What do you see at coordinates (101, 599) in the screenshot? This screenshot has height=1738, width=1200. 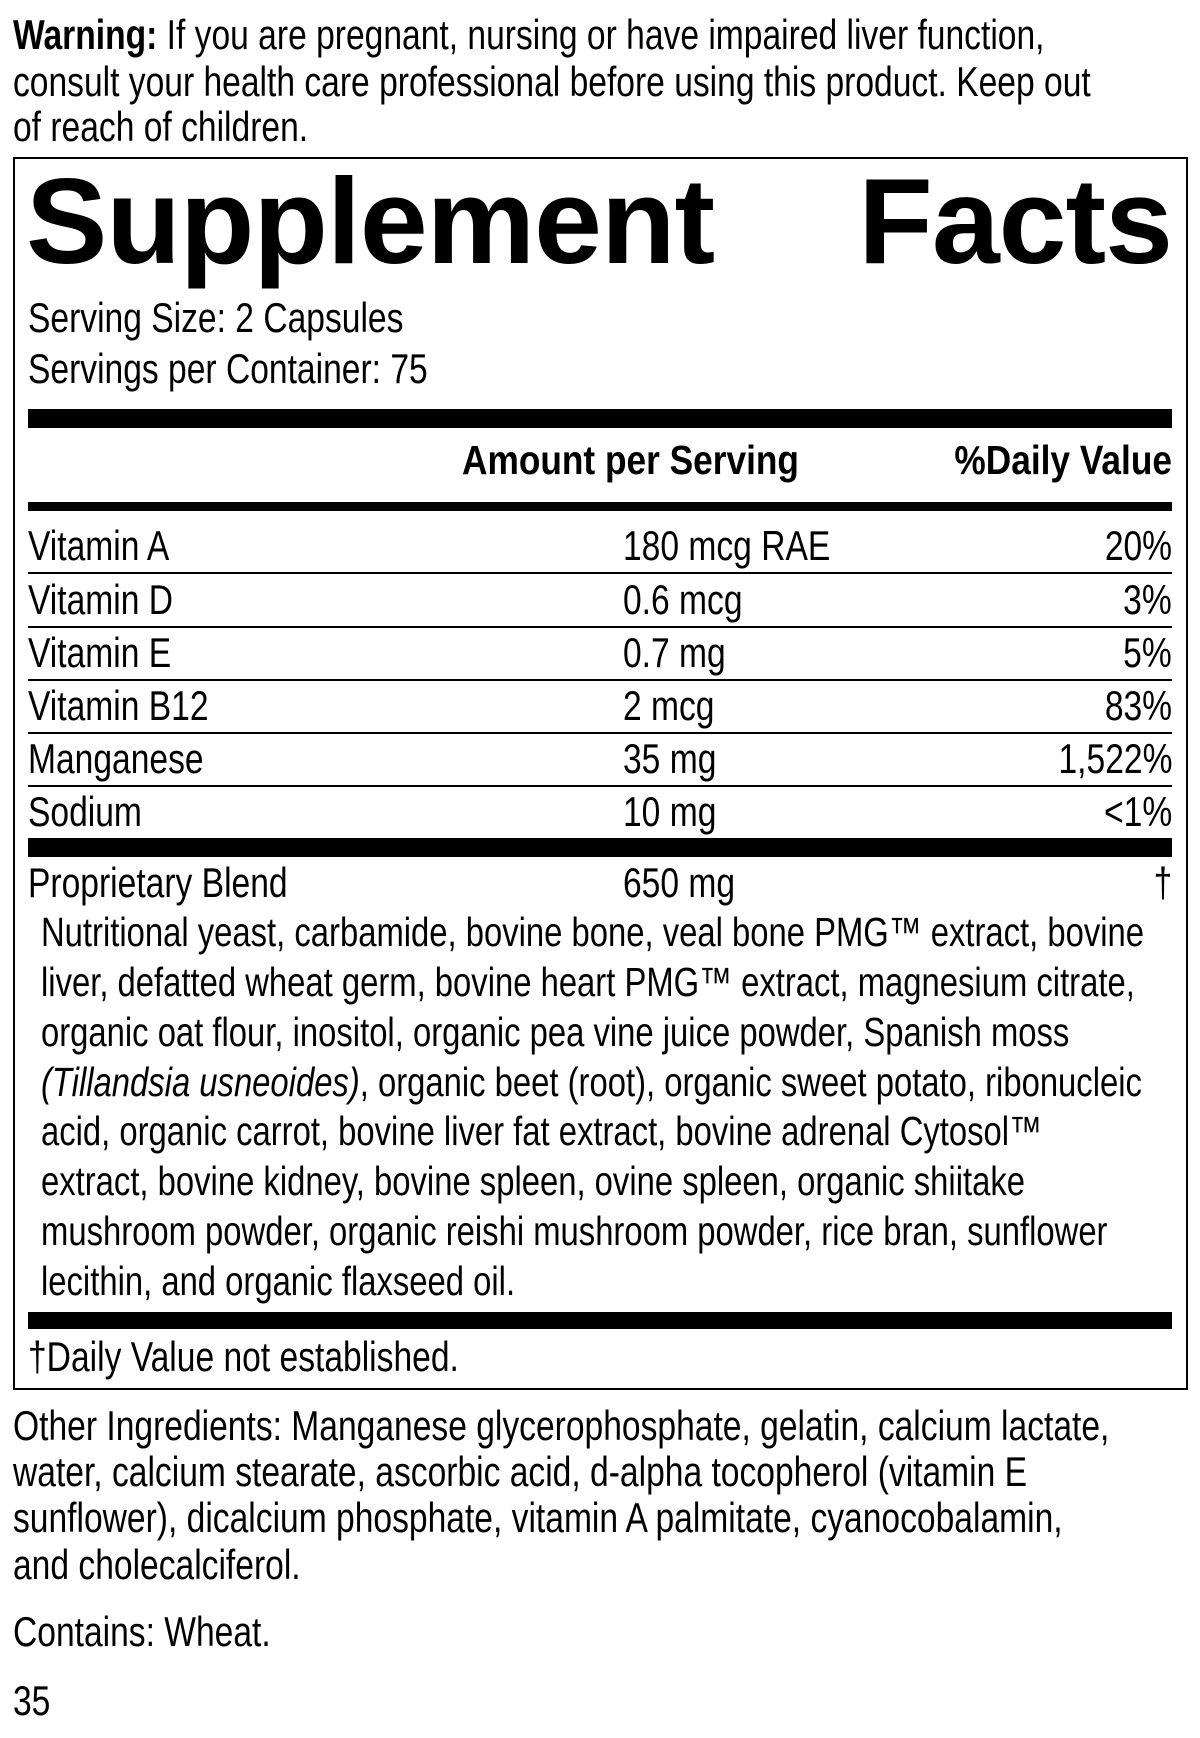 I see `nutrient-name: Vitamin D` at bounding box center [101, 599].